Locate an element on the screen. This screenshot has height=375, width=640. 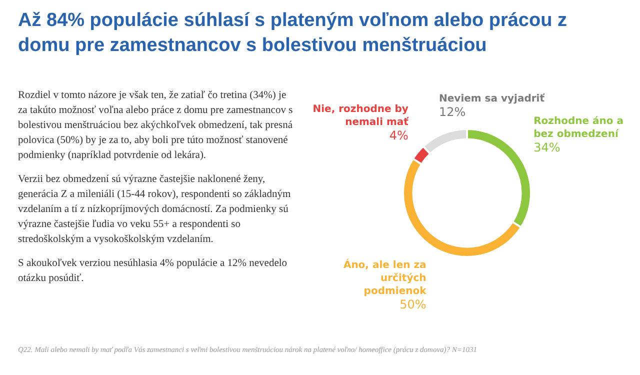
slice-label: Áno, ale len za určitých podmienok is located at coordinates (385, 277).